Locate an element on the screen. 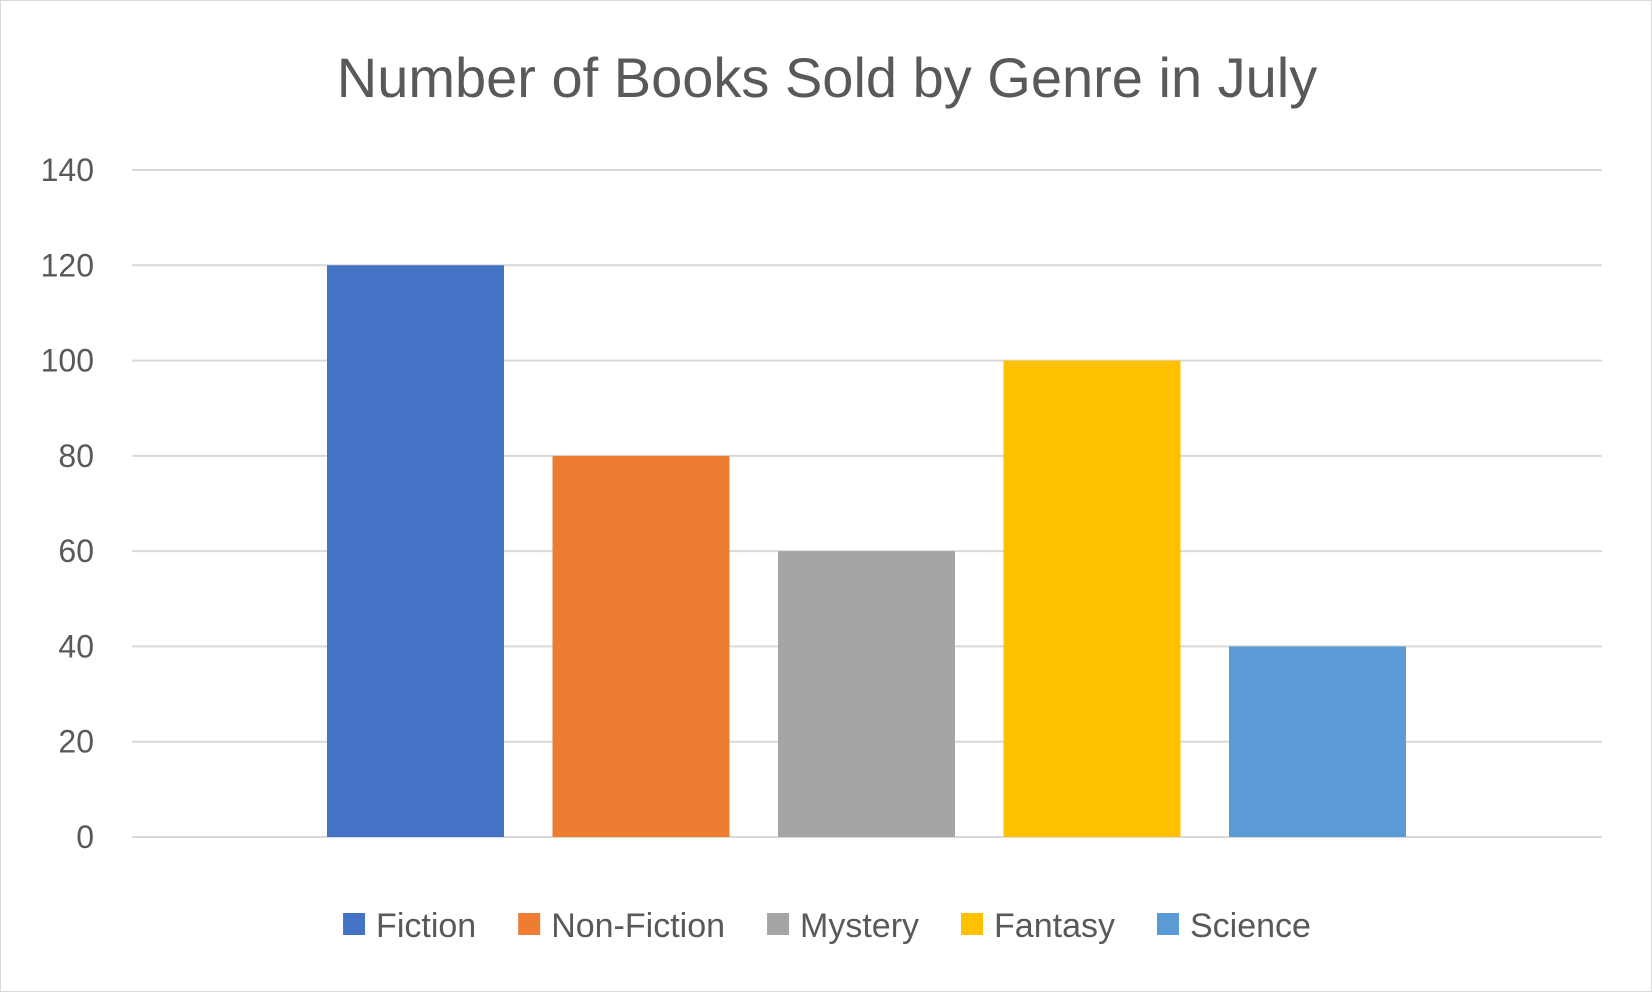  bar-mystery is located at coordinates (866, 694).